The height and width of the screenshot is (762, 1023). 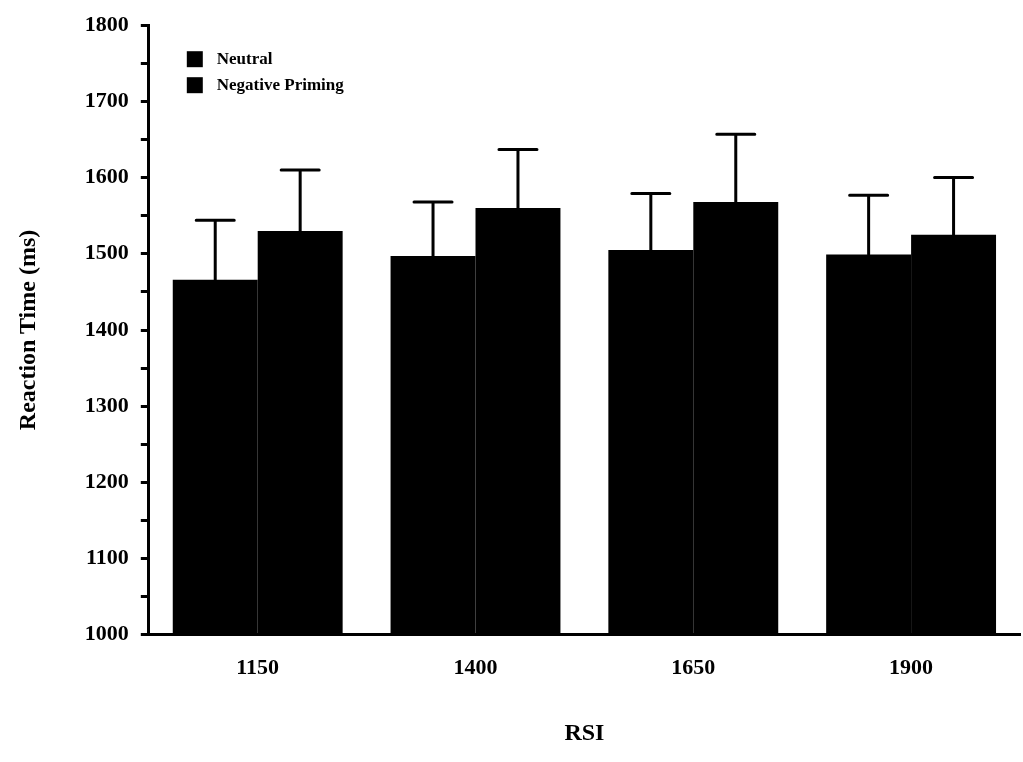 I want to click on x-tick-label: 1150, so click(x=258, y=666).